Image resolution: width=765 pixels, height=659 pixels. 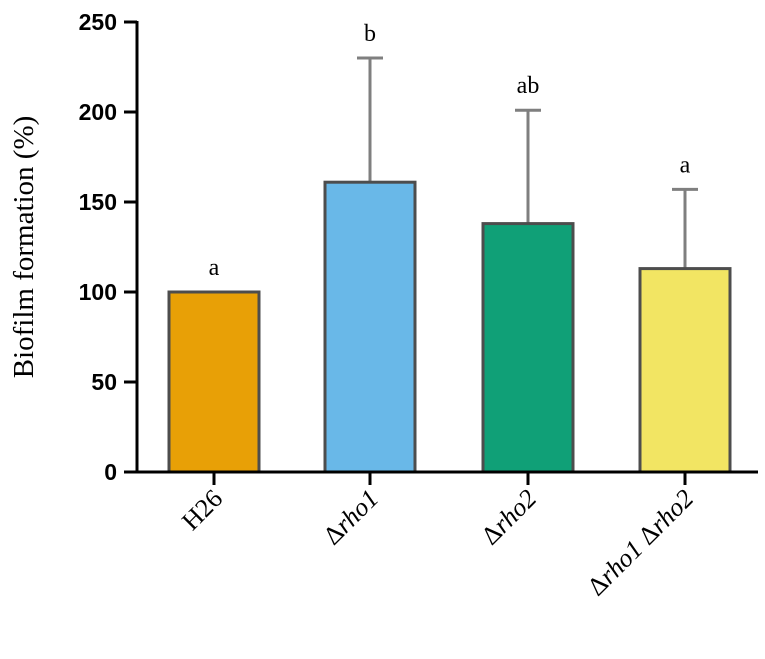 I want to click on significance-label: ab, so click(x=528, y=86).